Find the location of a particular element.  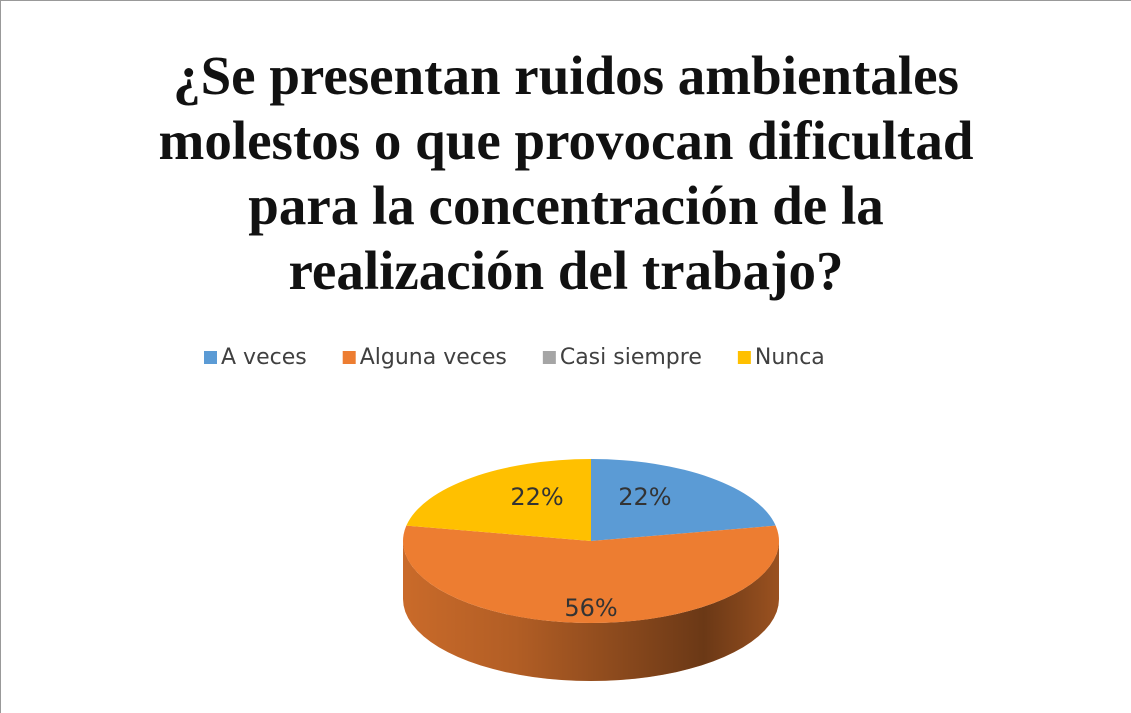

legend-label: Alguna veces is located at coordinates (433, 357).